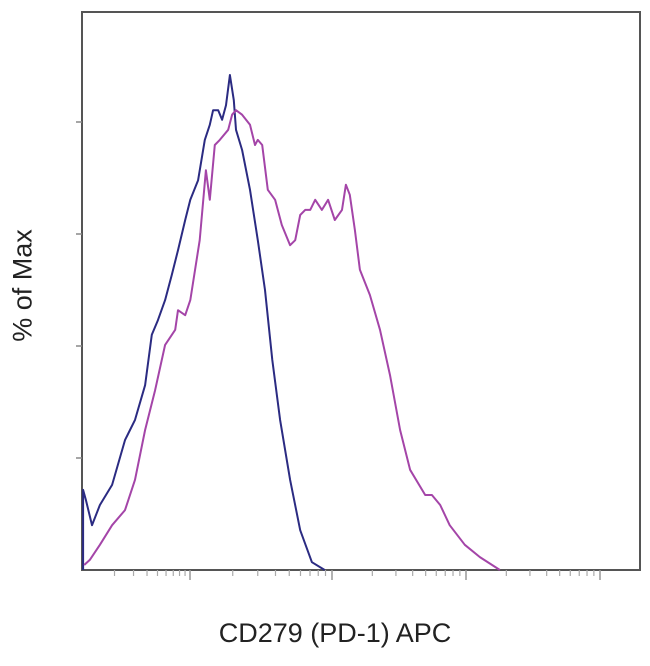  I want to click on y-axis-label: % of Max, so click(22, 285).